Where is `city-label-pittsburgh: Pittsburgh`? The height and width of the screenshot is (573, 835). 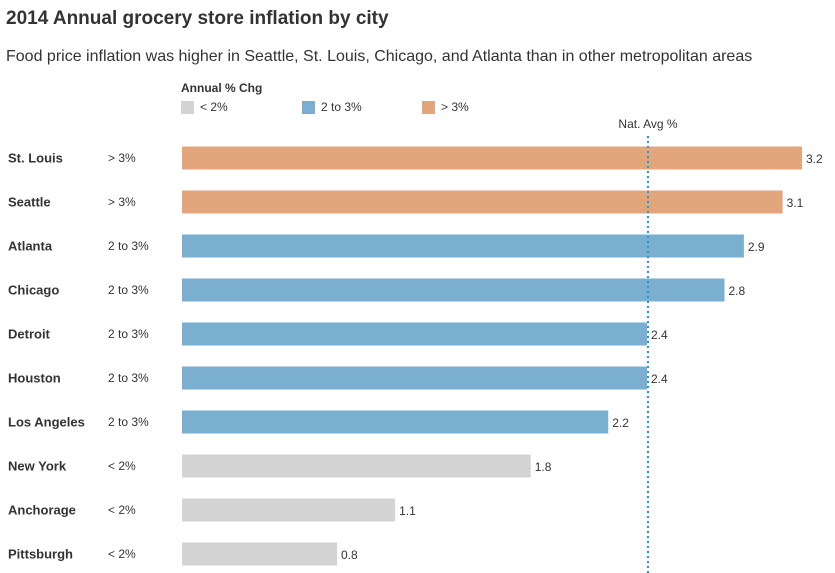 city-label-pittsburgh: Pittsburgh is located at coordinates (40, 554).